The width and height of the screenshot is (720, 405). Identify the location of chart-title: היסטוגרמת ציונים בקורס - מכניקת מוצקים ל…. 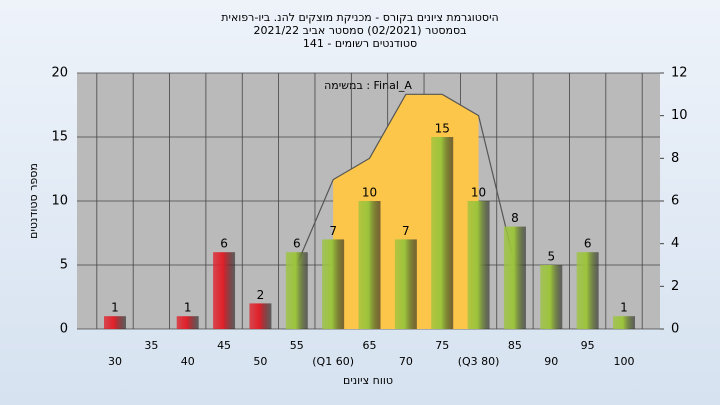
(359, 17).